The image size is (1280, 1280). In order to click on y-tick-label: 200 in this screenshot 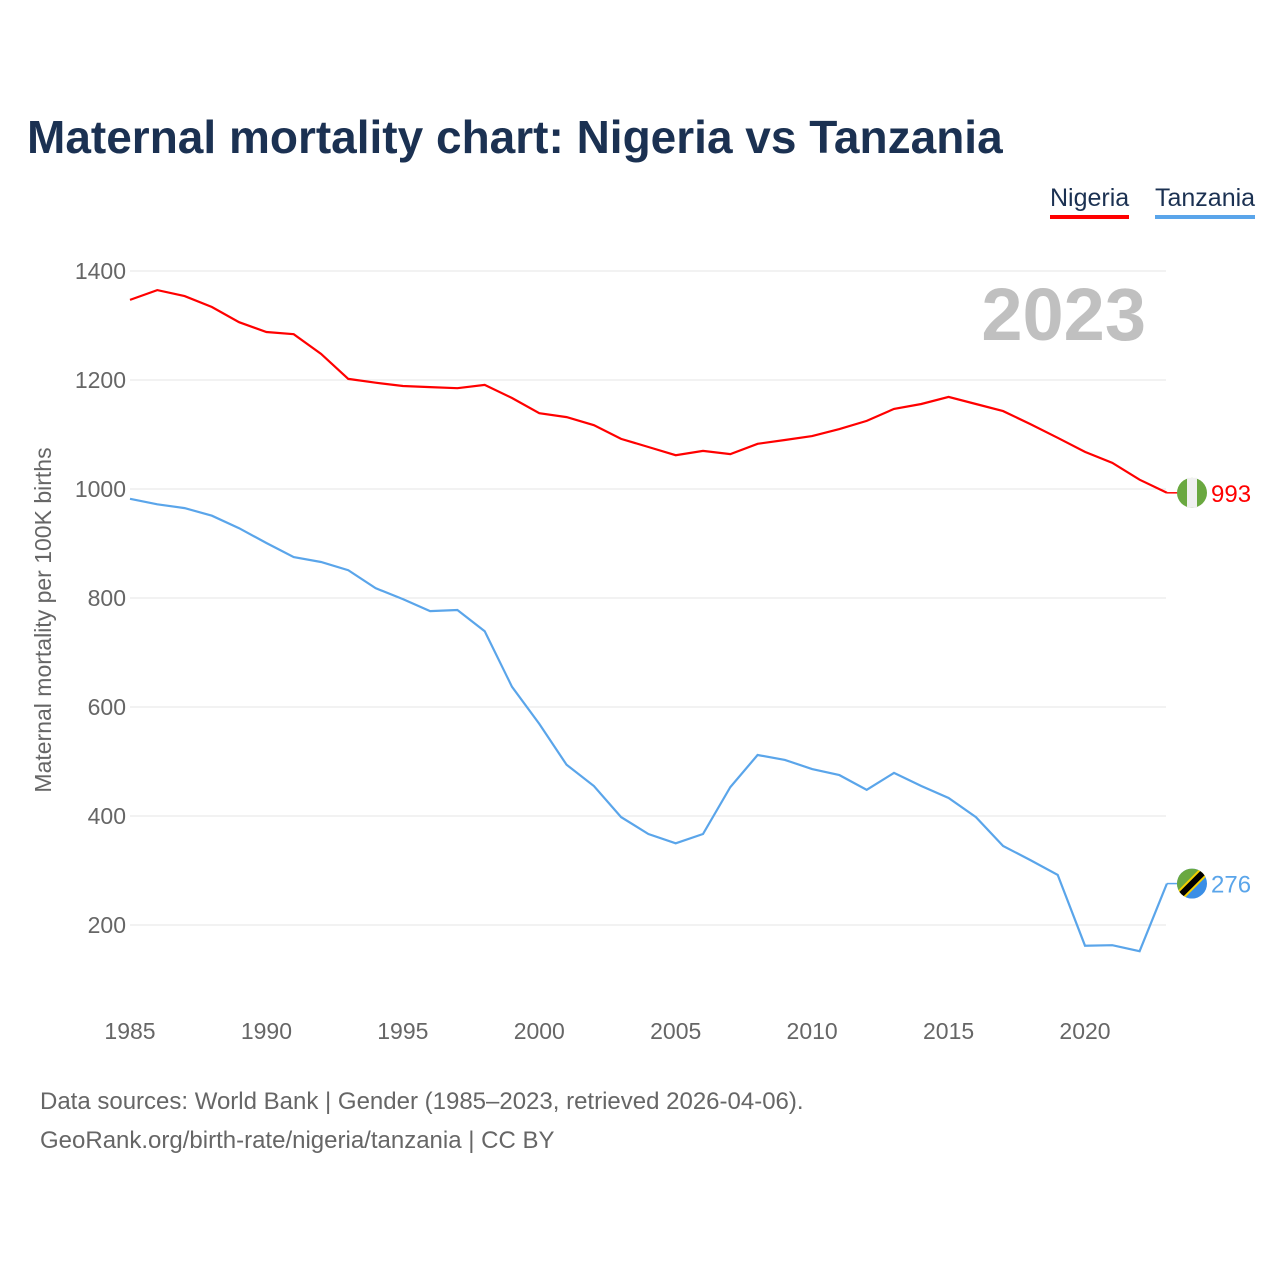, I will do `click(107, 925)`.